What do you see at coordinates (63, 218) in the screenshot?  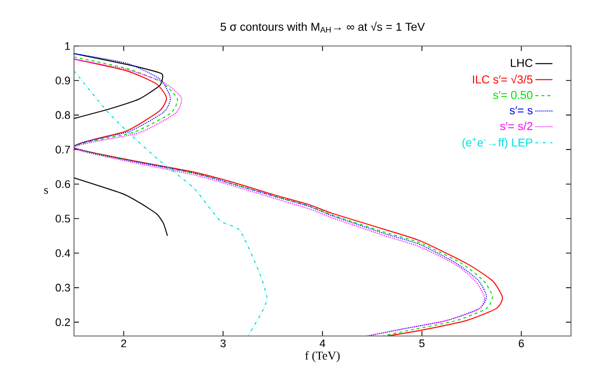 I see `y-tick-label: 0.5` at bounding box center [63, 218].